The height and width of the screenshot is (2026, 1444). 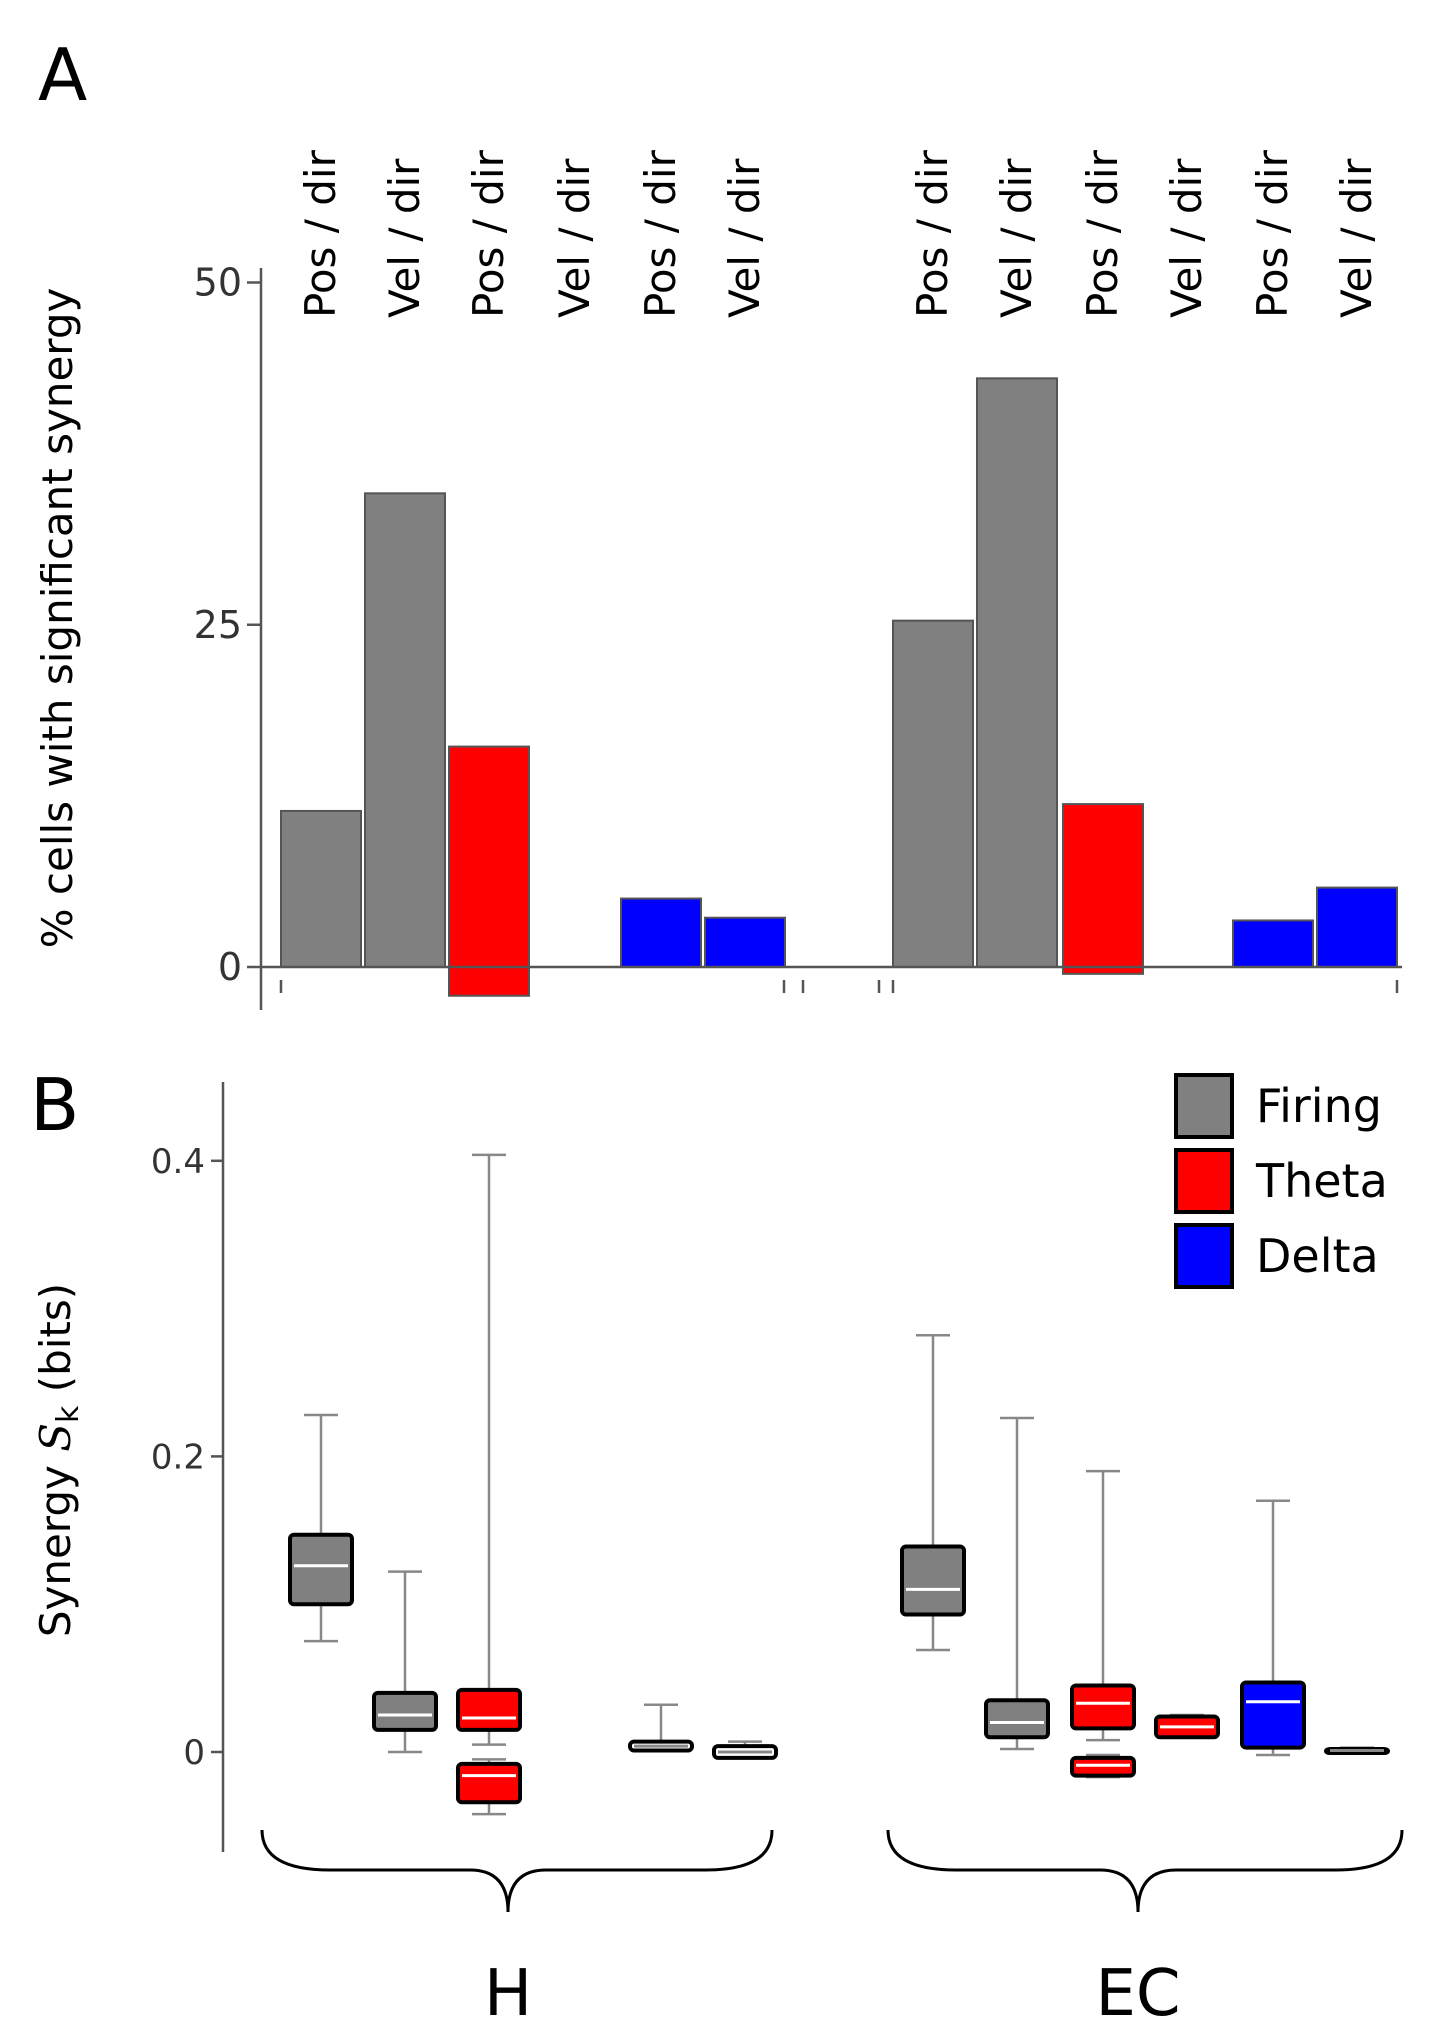 I want to click on y-axis-label: Synergy Sk (bits), so click(x=58, y=1460).